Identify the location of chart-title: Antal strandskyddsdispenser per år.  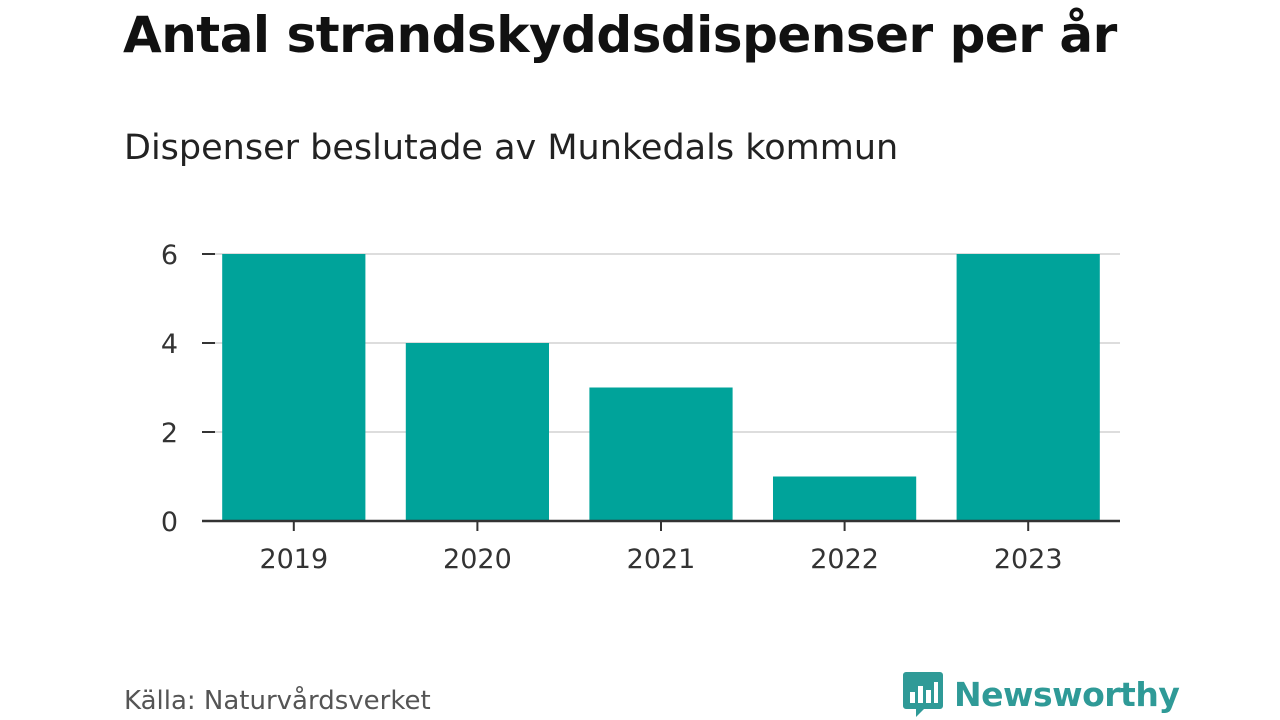
(620, 35).